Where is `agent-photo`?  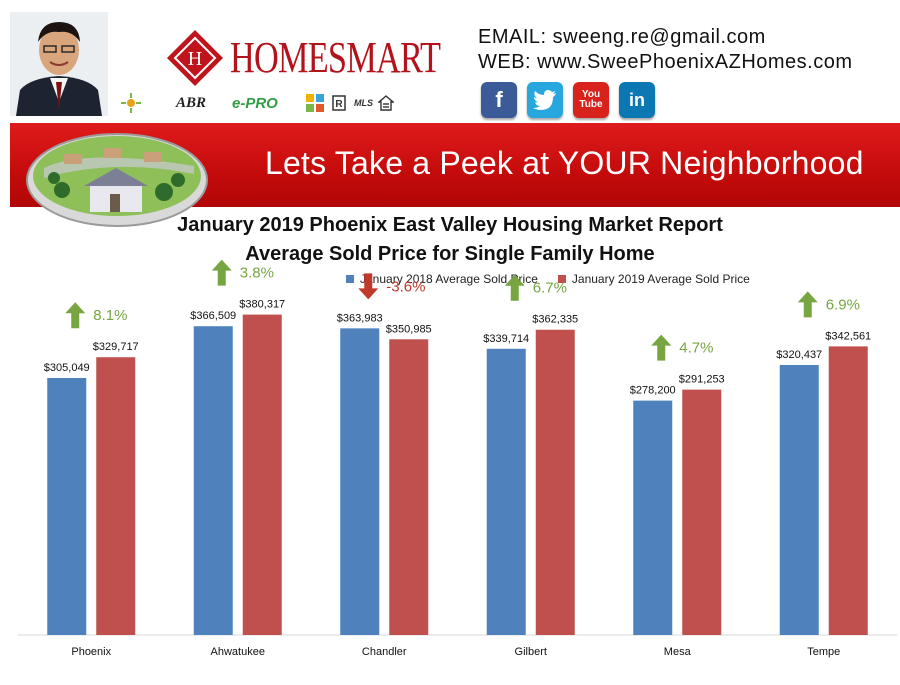 agent-photo is located at coordinates (59, 64).